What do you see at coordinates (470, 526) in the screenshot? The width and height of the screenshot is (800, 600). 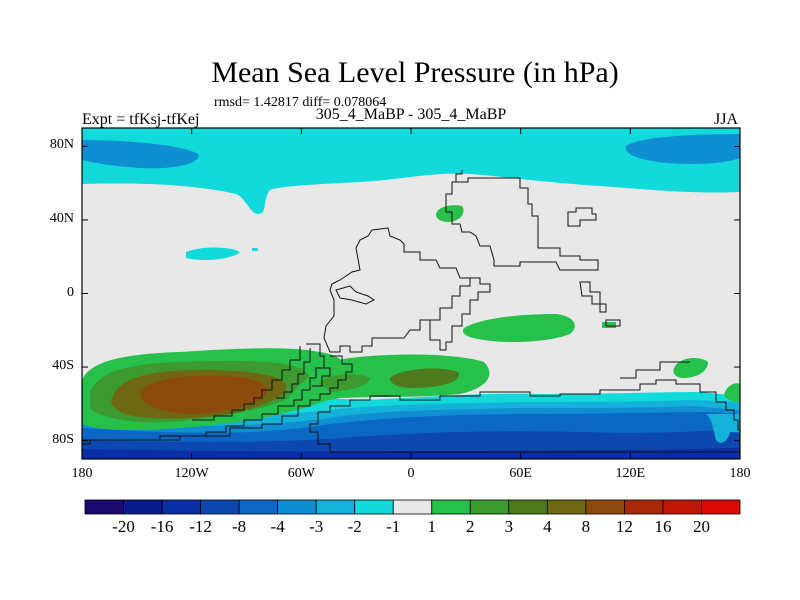 I see `colorbar-label: 2` at bounding box center [470, 526].